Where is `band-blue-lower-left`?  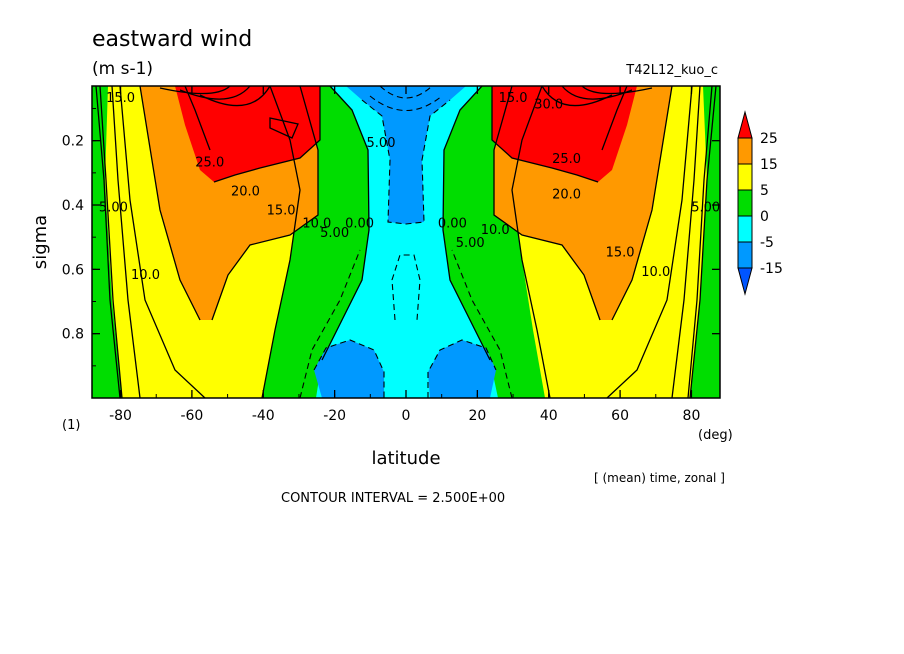
band-blue-lower-left is located at coordinates (349, 369).